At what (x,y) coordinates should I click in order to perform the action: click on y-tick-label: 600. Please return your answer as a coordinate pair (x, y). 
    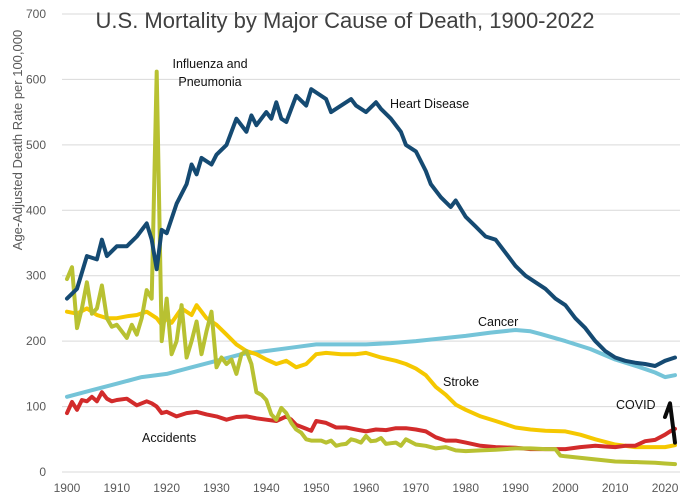
    Looking at the image, I should click on (36, 79).